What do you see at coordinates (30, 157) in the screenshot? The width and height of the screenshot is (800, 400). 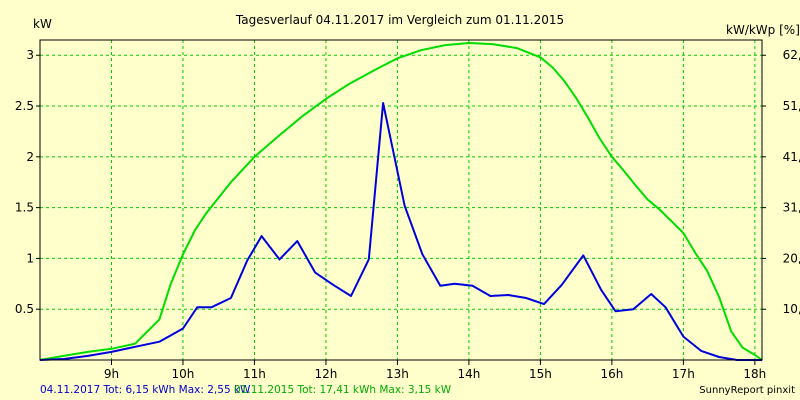 I see `y-tick-label-left: 2` at bounding box center [30, 157].